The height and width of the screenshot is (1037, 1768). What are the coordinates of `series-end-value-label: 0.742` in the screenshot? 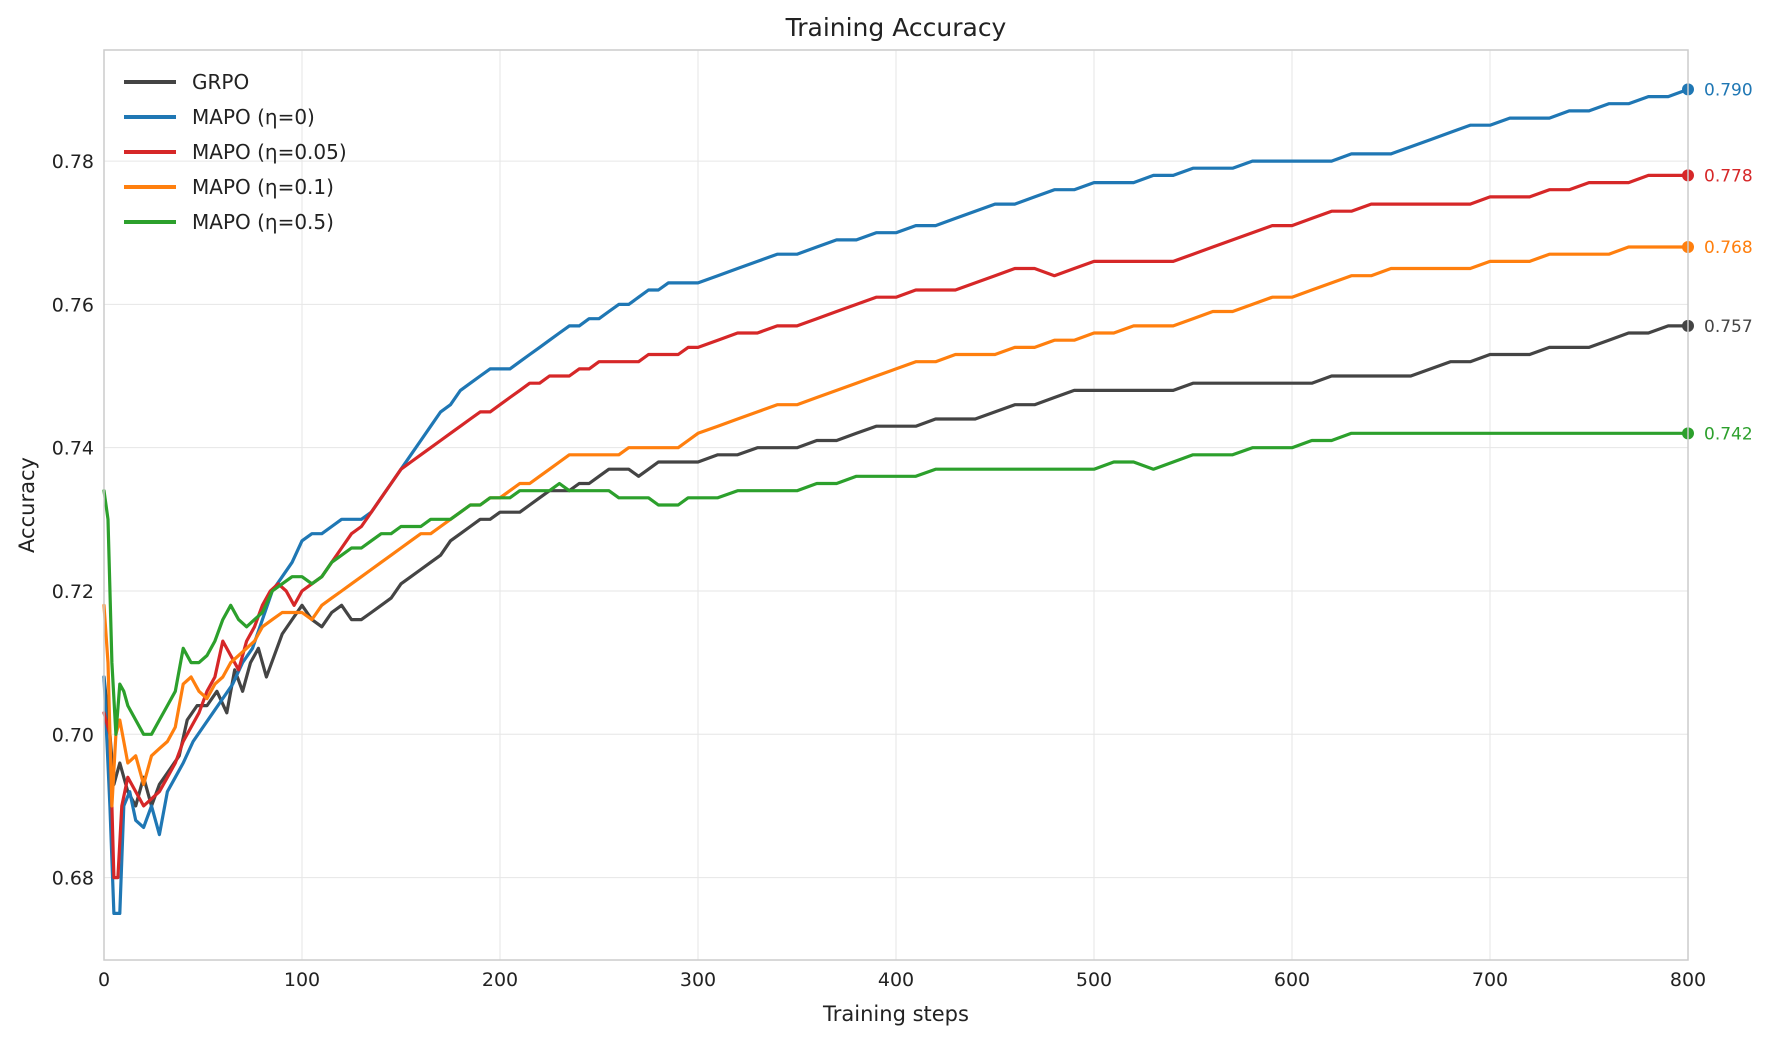 It's located at (1728, 434).